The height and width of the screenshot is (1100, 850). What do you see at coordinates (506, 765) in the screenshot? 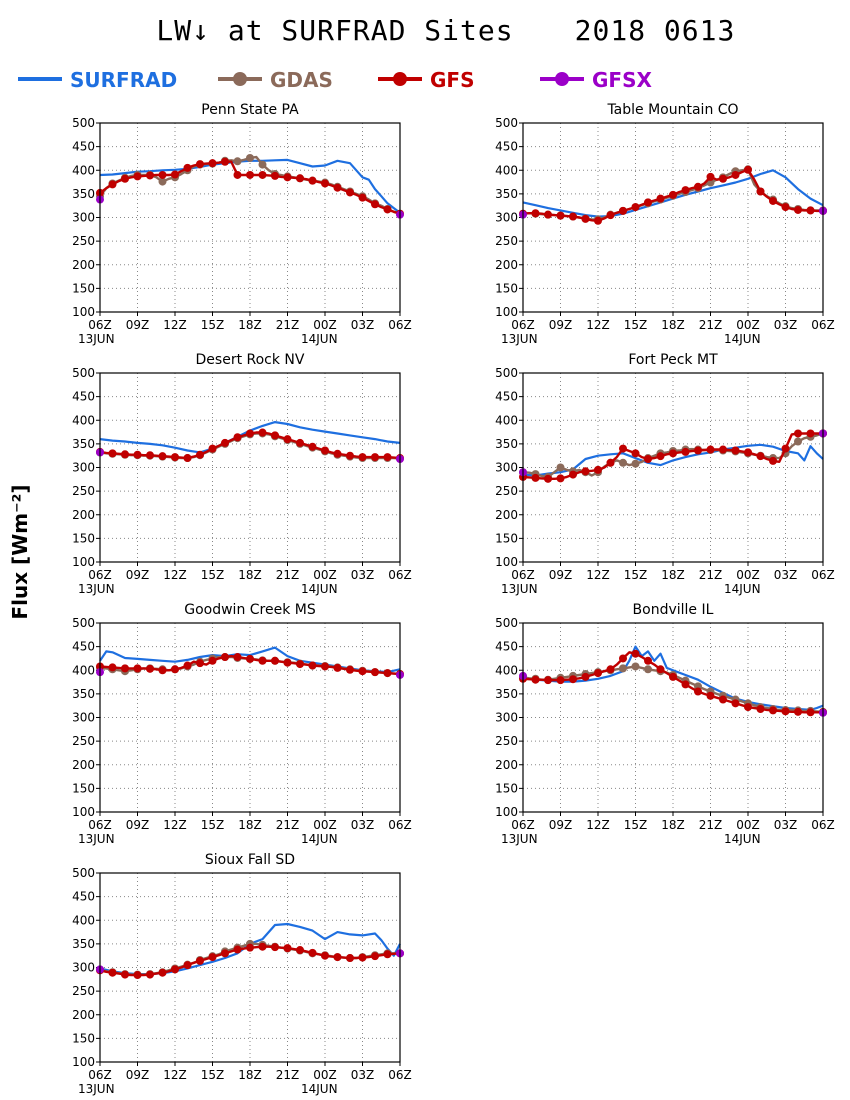
I see `y-tick-label: 200` at bounding box center [506, 765].